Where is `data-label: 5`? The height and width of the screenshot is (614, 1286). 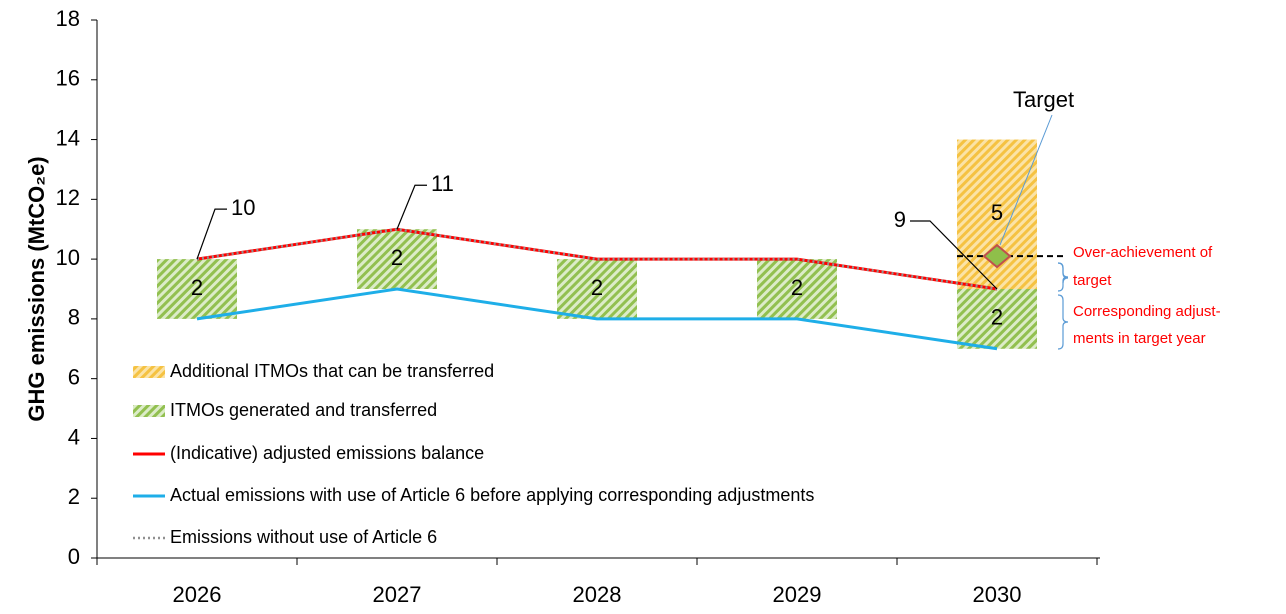
data-label: 5 is located at coordinates (997, 212).